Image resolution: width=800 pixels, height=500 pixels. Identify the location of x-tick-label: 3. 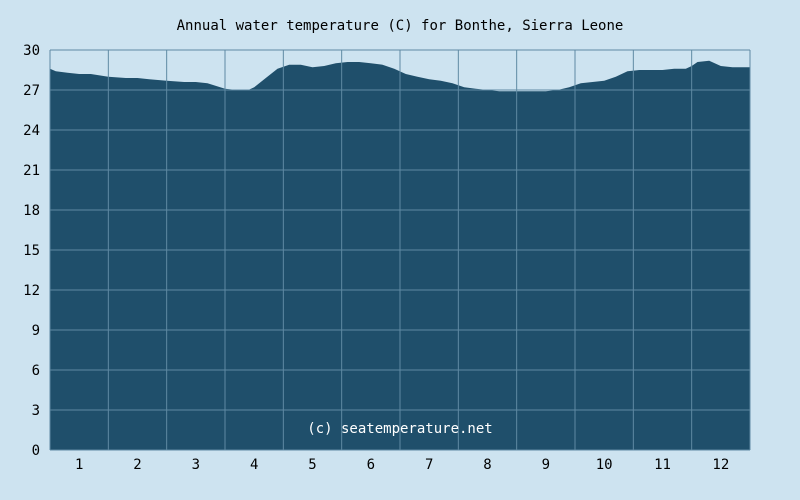
(196, 465).